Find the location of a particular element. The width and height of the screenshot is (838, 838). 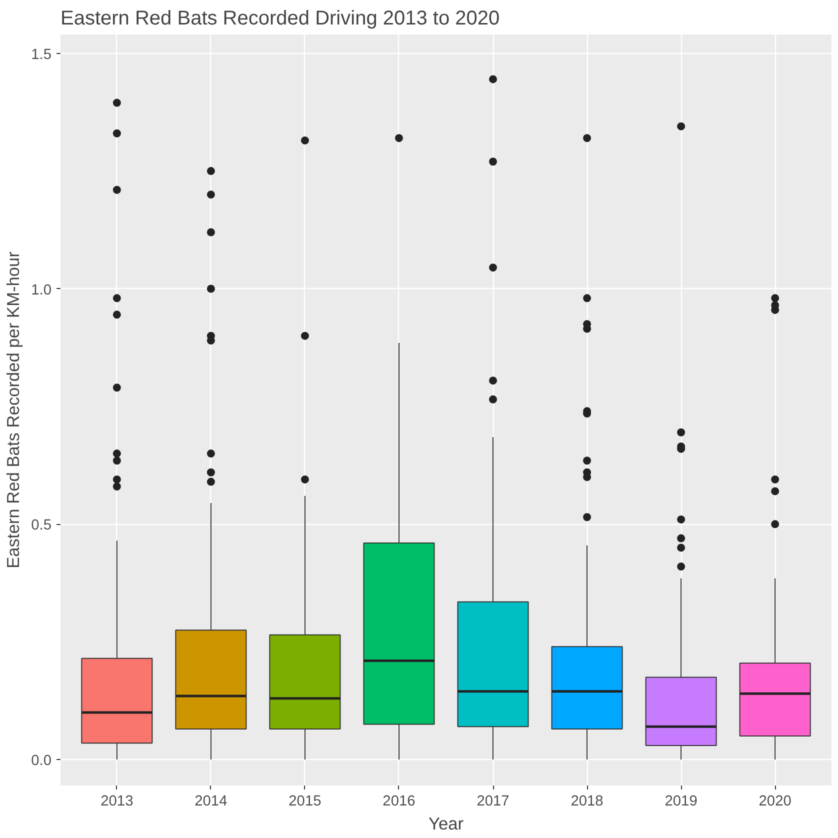

y-tick-label: 0.5 is located at coordinates (41, 526).